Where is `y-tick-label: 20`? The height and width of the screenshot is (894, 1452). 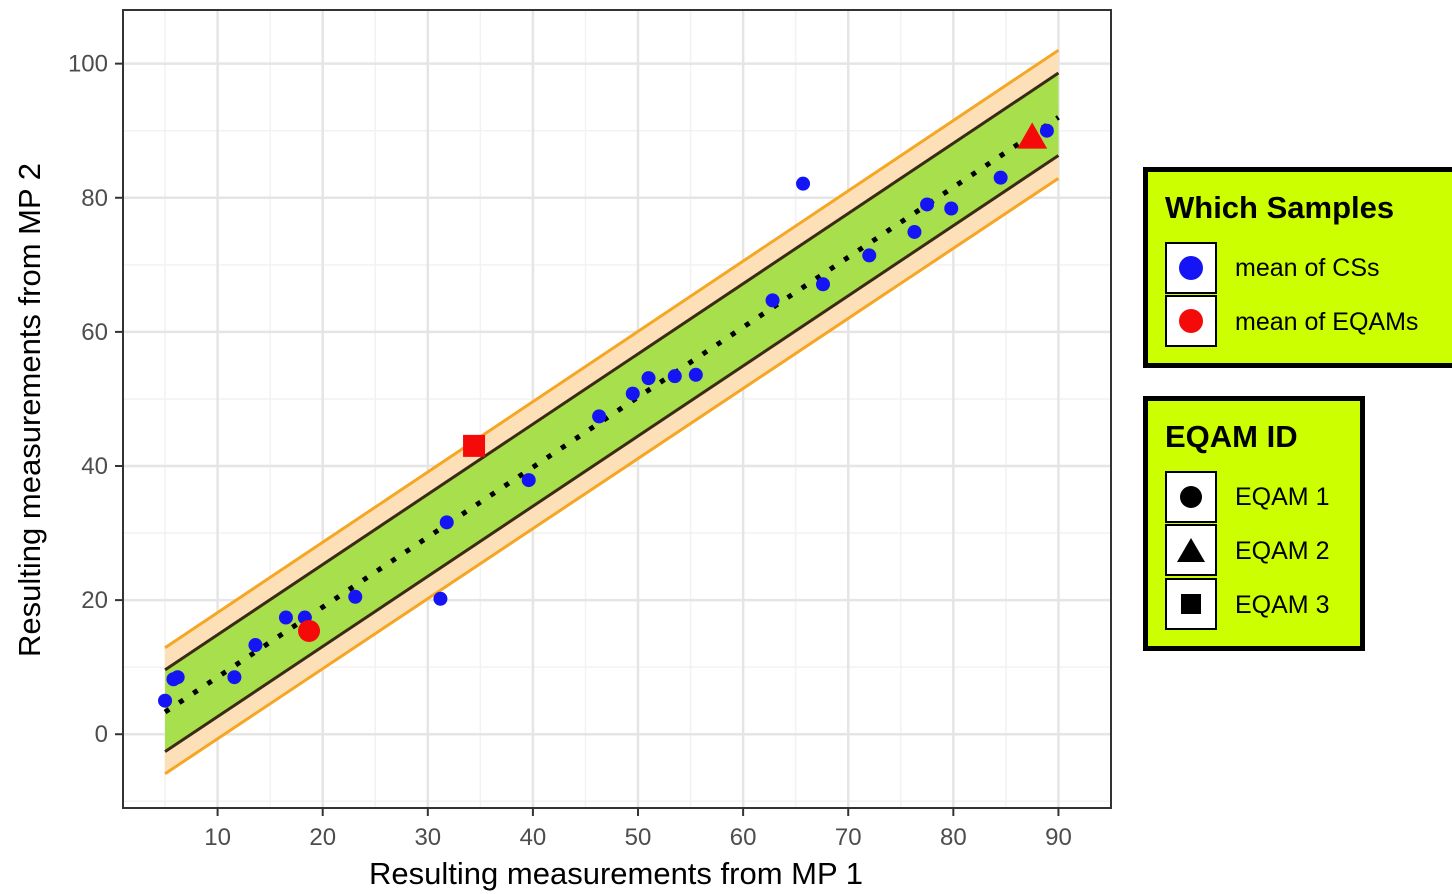
y-tick-label: 20 is located at coordinates (94, 600).